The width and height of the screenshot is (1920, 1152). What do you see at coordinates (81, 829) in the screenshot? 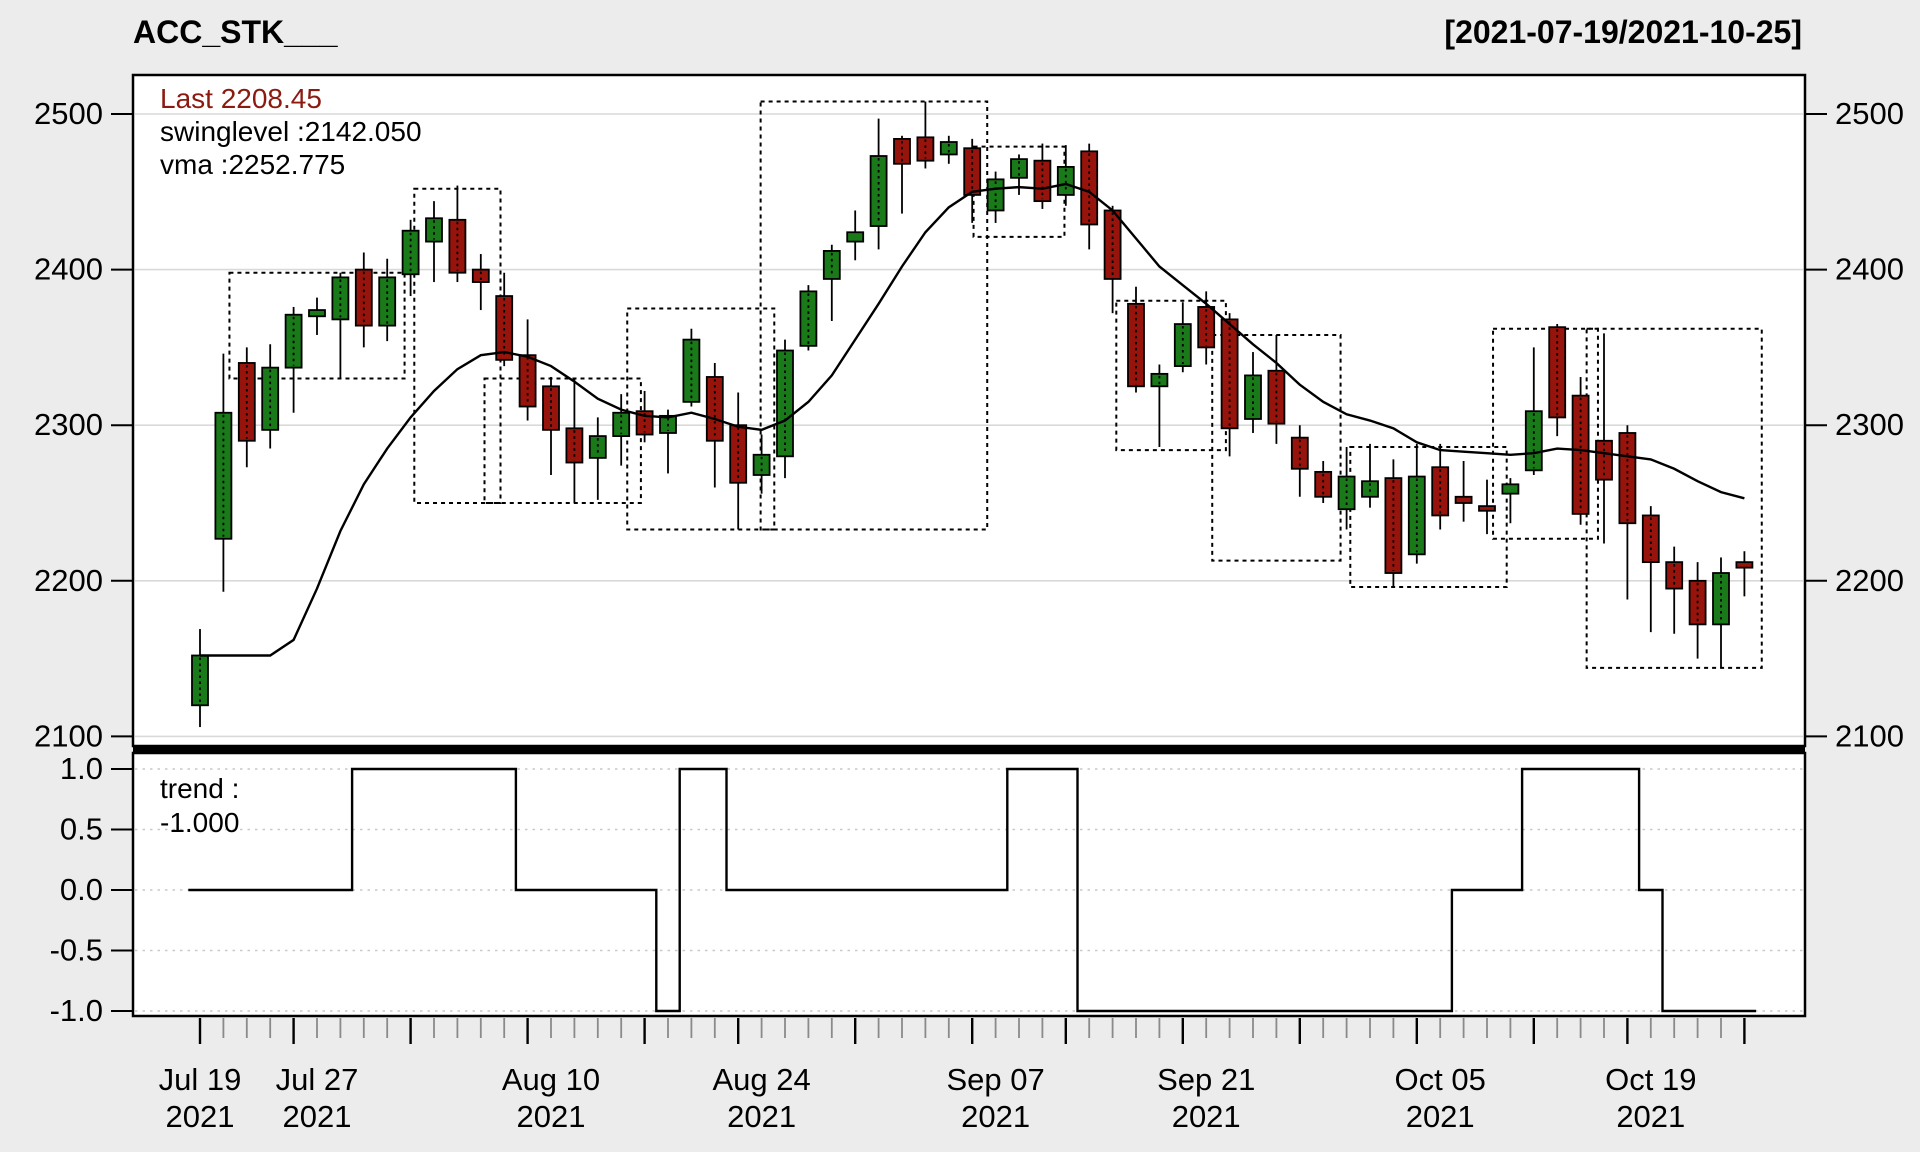
I see `trend-tick-label: 0.5` at bounding box center [81, 829].